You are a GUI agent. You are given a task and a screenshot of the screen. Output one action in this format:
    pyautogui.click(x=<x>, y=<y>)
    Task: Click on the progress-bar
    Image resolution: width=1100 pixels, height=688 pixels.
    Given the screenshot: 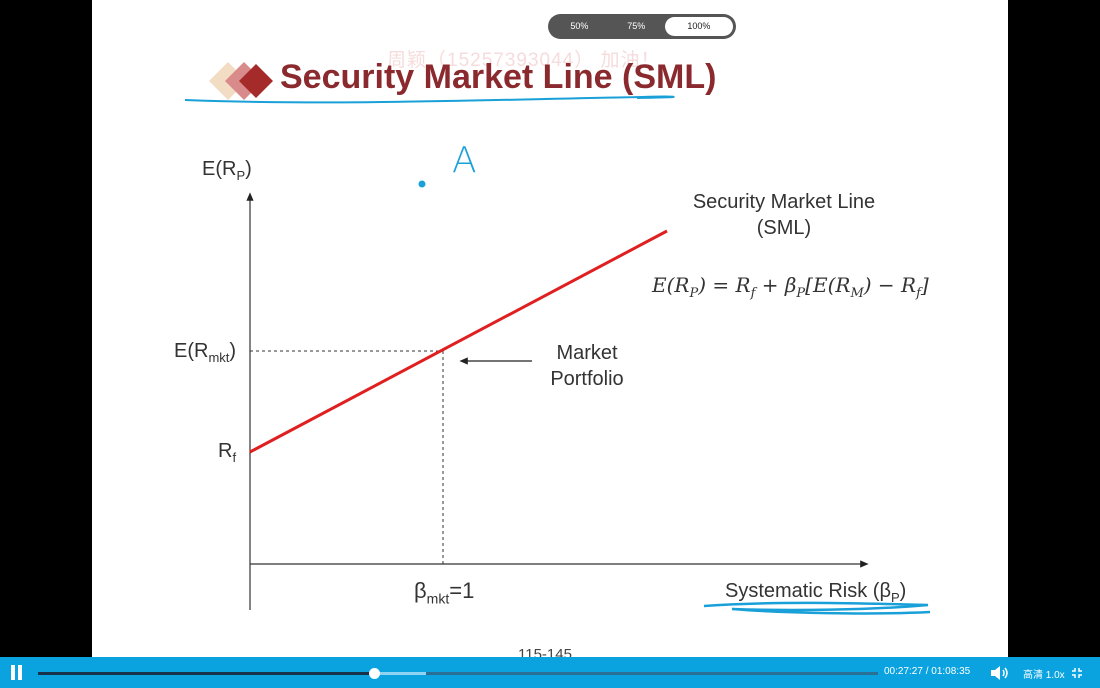 What is the action you would take?
    pyautogui.click(x=458, y=673)
    